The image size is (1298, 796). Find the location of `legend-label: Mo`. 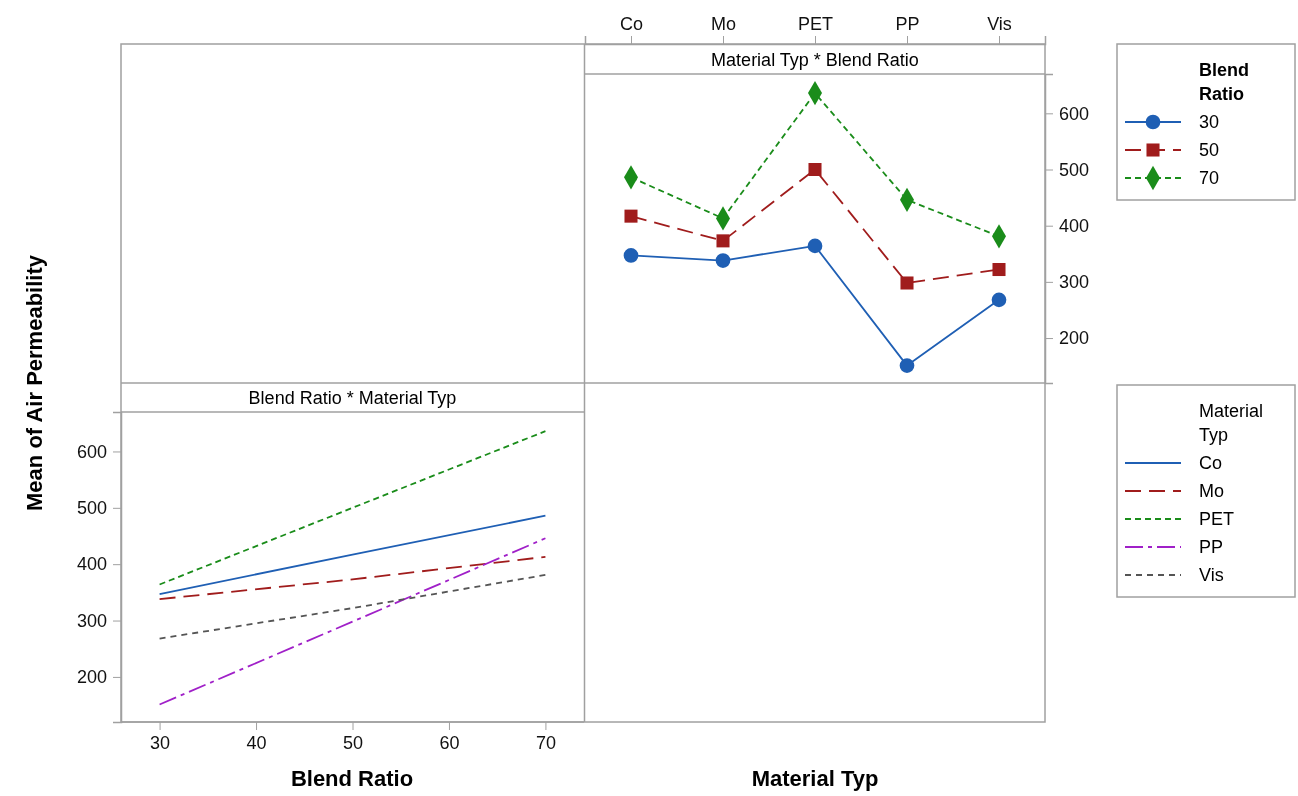

legend-label: Mo is located at coordinates (1212, 491).